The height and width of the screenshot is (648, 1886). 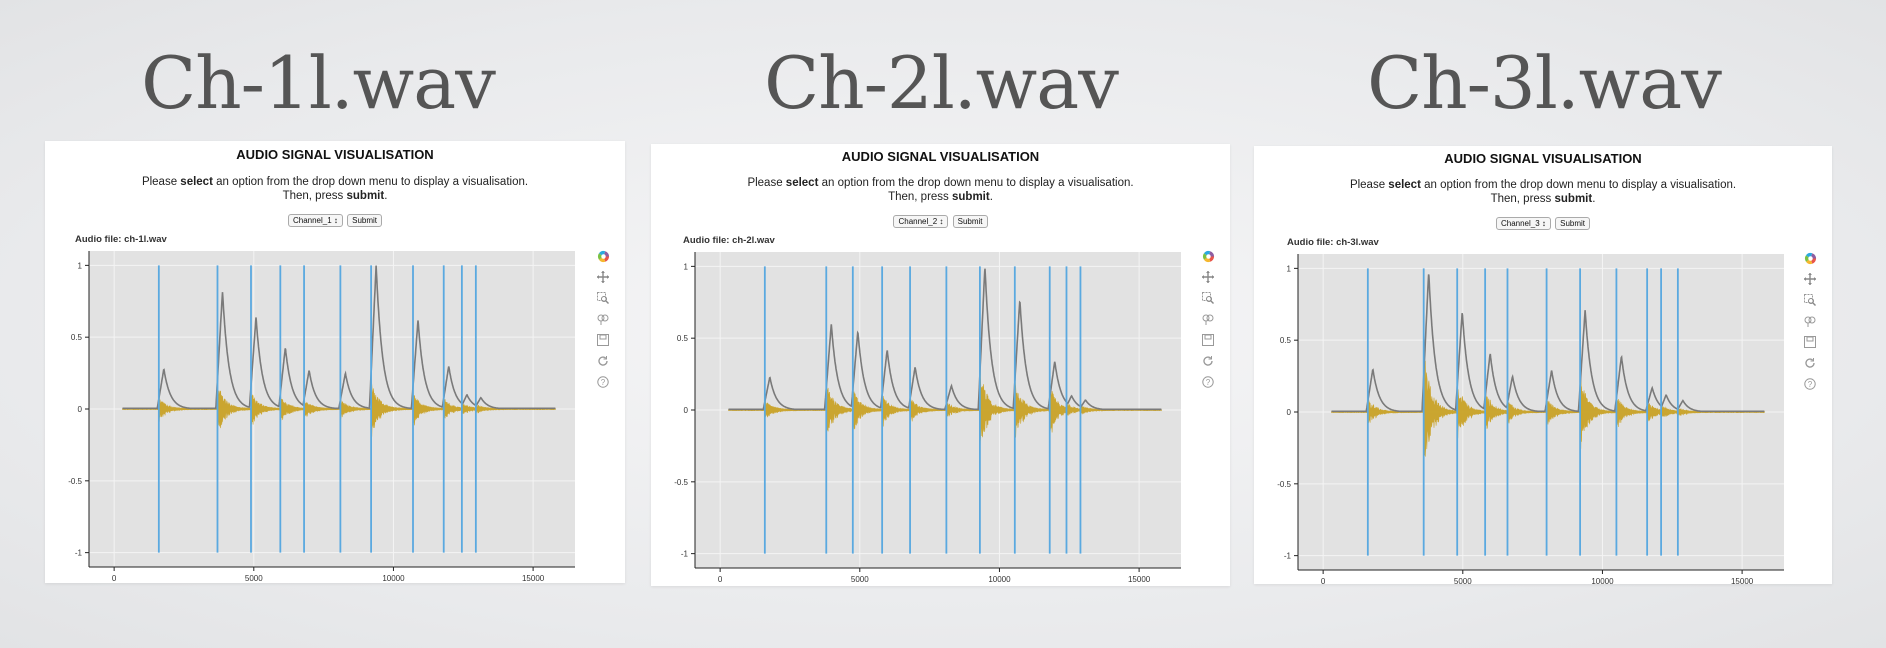 What do you see at coordinates (1544, 83) in the screenshot?
I see `slide-title-3: Ch-3l.wav` at bounding box center [1544, 83].